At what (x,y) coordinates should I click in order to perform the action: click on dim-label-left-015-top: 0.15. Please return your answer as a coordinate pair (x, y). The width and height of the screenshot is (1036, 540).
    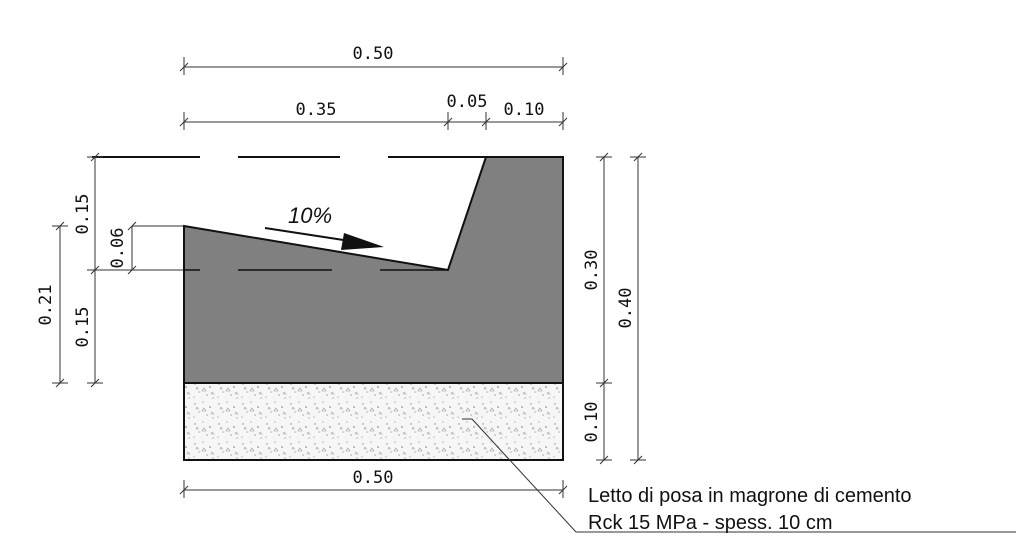
    Looking at the image, I should click on (83, 214).